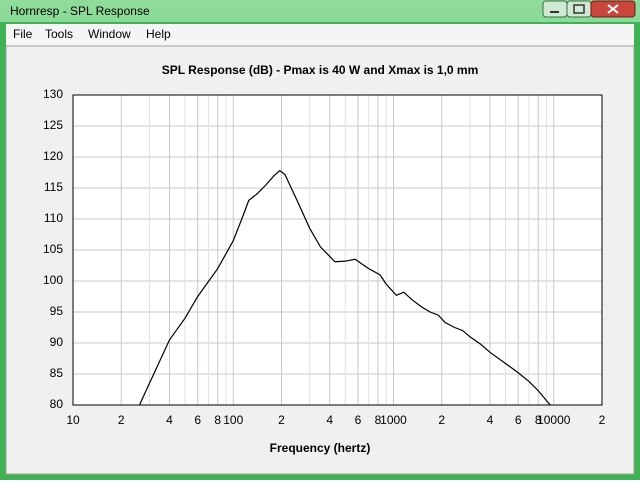 This screenshot has width=640, height=485. Describe the element at coordinates (109, 34) in the screenshot. I see `menu-item: Window` at that location.